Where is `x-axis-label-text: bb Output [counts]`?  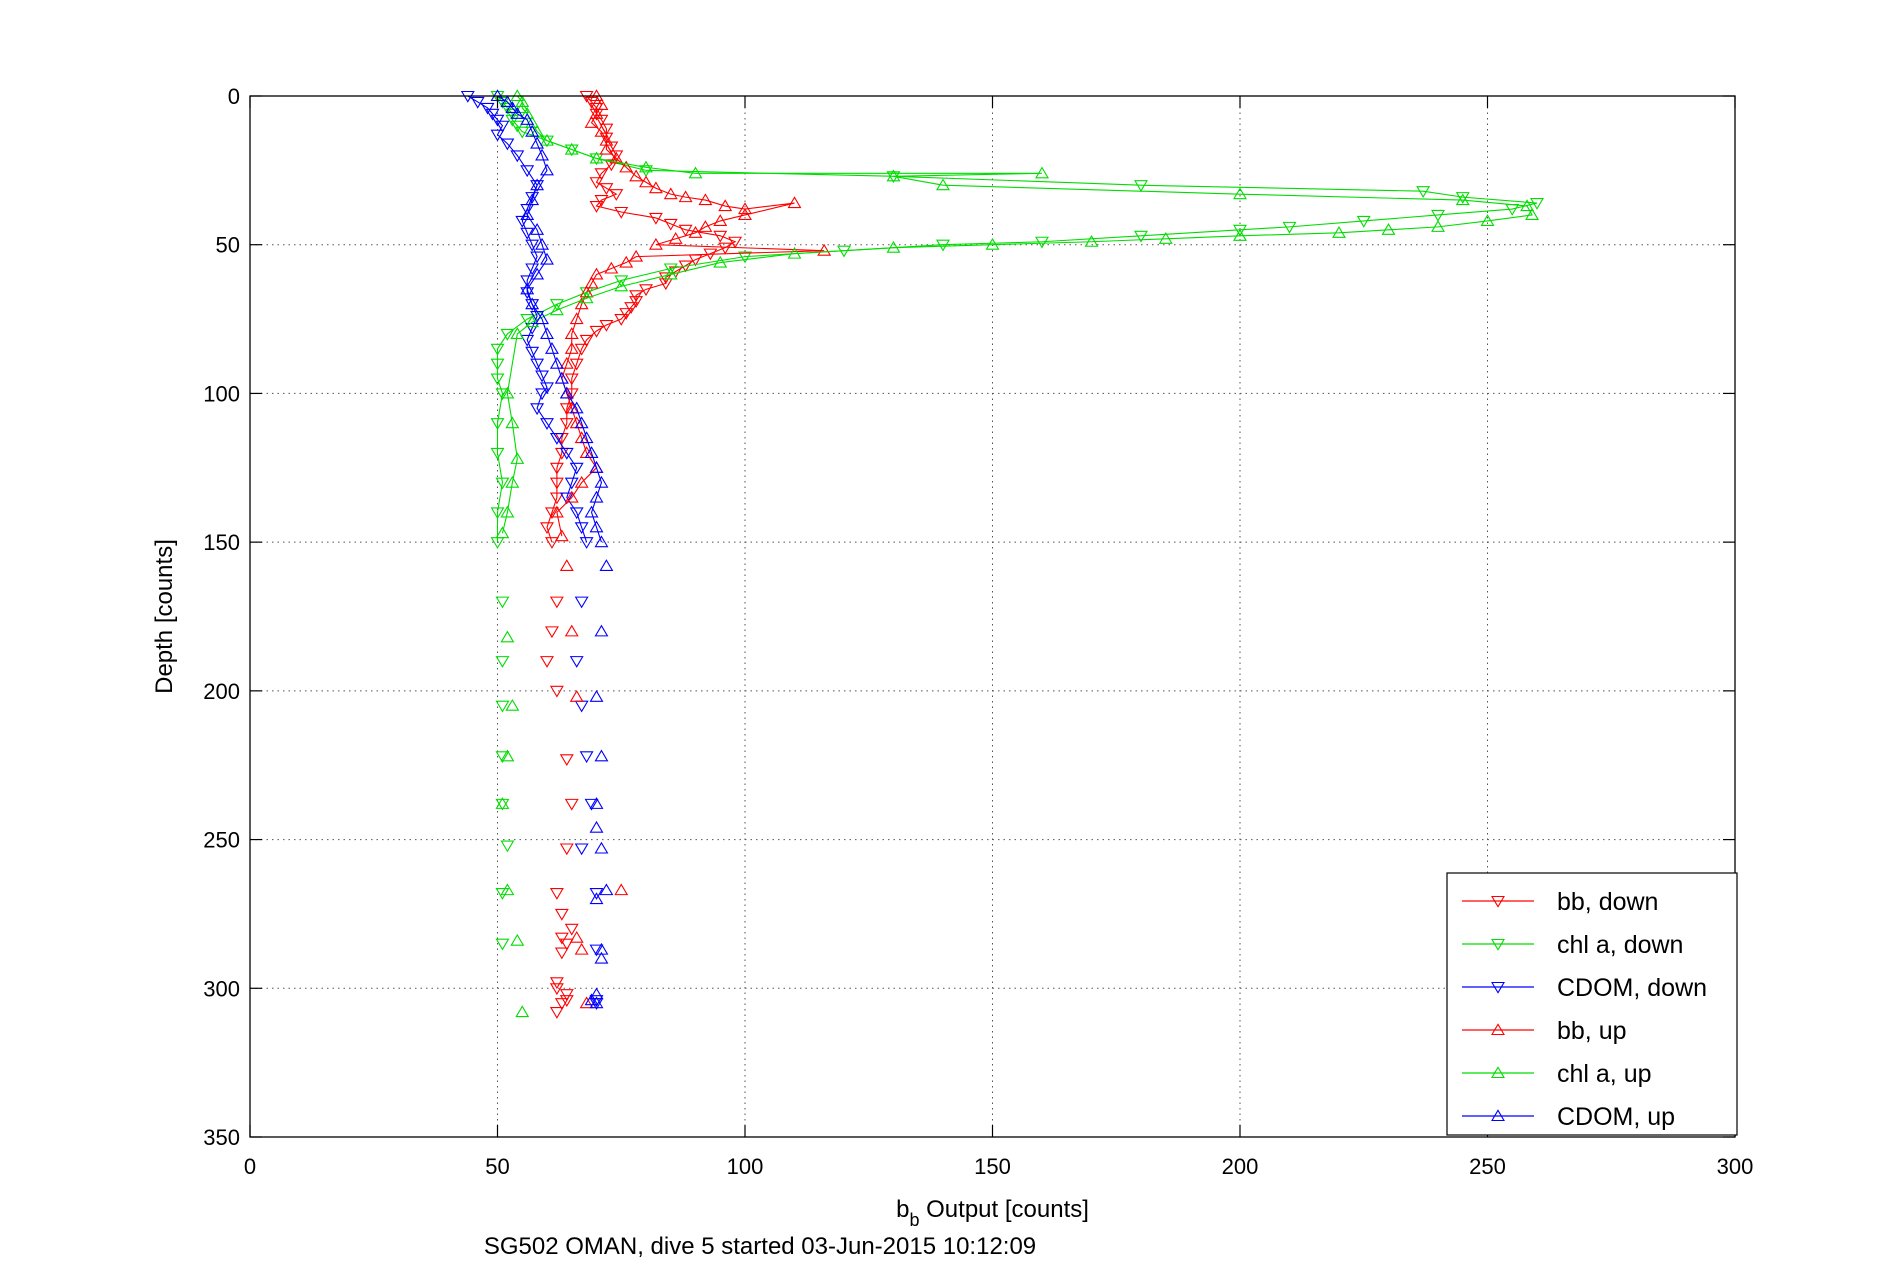
x-axis-label-text: bb Output [counts] is located at coordinates (992, 1213).